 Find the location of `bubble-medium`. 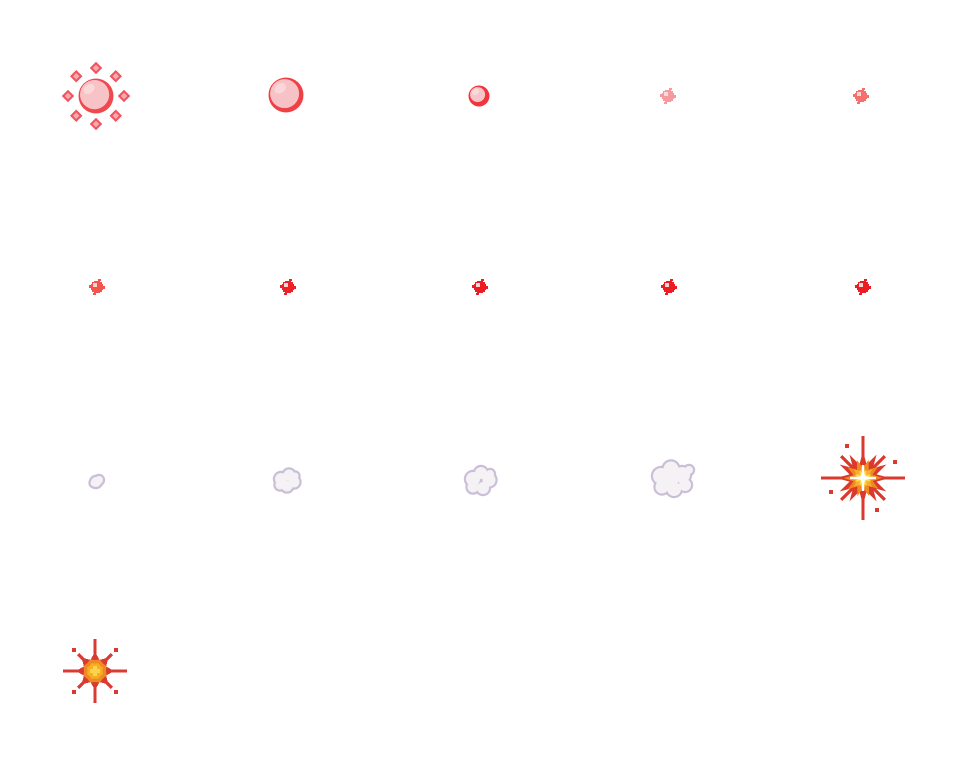

bubble-medium is located at coordinates (479, 96).